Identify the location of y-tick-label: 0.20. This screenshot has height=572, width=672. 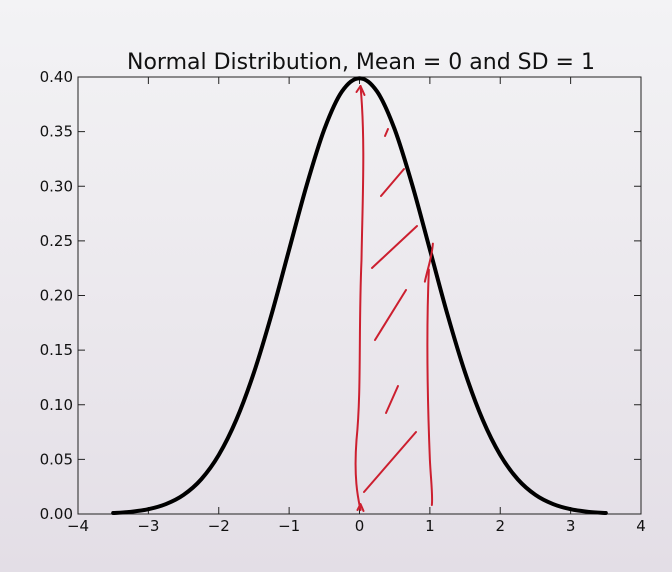
(56, 296).